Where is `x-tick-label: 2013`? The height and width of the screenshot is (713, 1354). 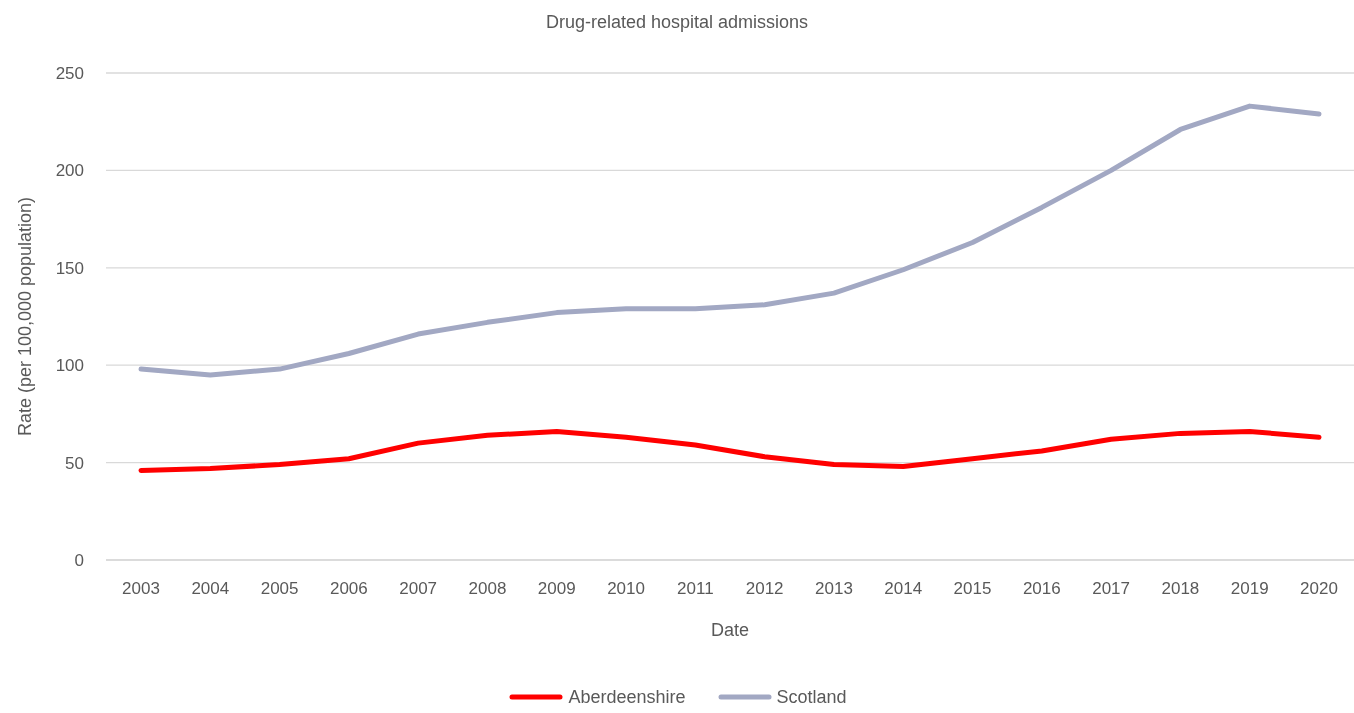 x-tick-label: 2013 is located at coordinates (834, 589).